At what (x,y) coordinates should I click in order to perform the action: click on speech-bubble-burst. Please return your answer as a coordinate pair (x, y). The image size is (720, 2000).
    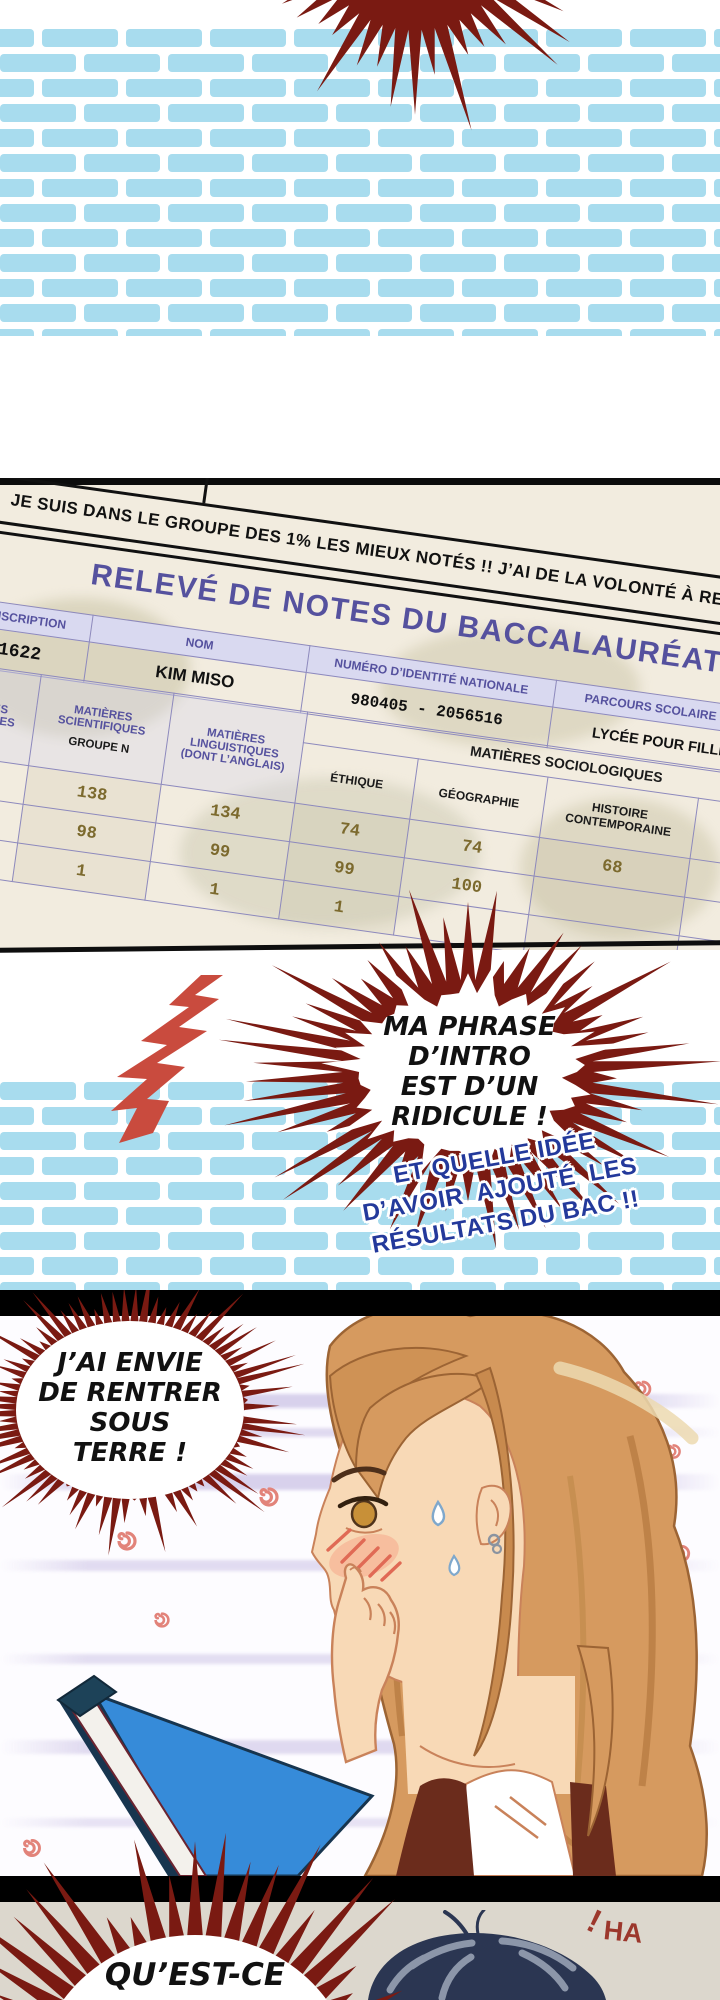
    Looking at the image, I should click on (153, 1423).